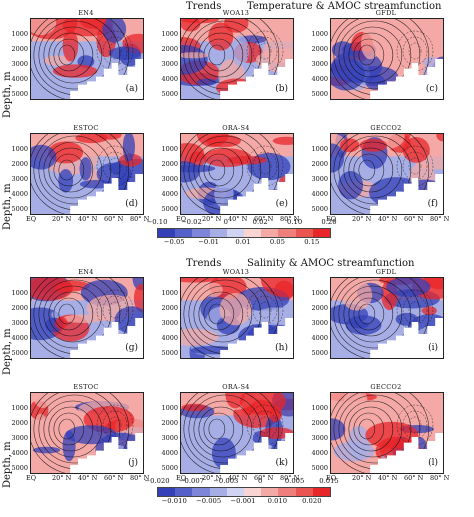  Describe the element at coordinates (225, 222) in the screenshot. I see `colorbar-tick-top: 0` at that location.